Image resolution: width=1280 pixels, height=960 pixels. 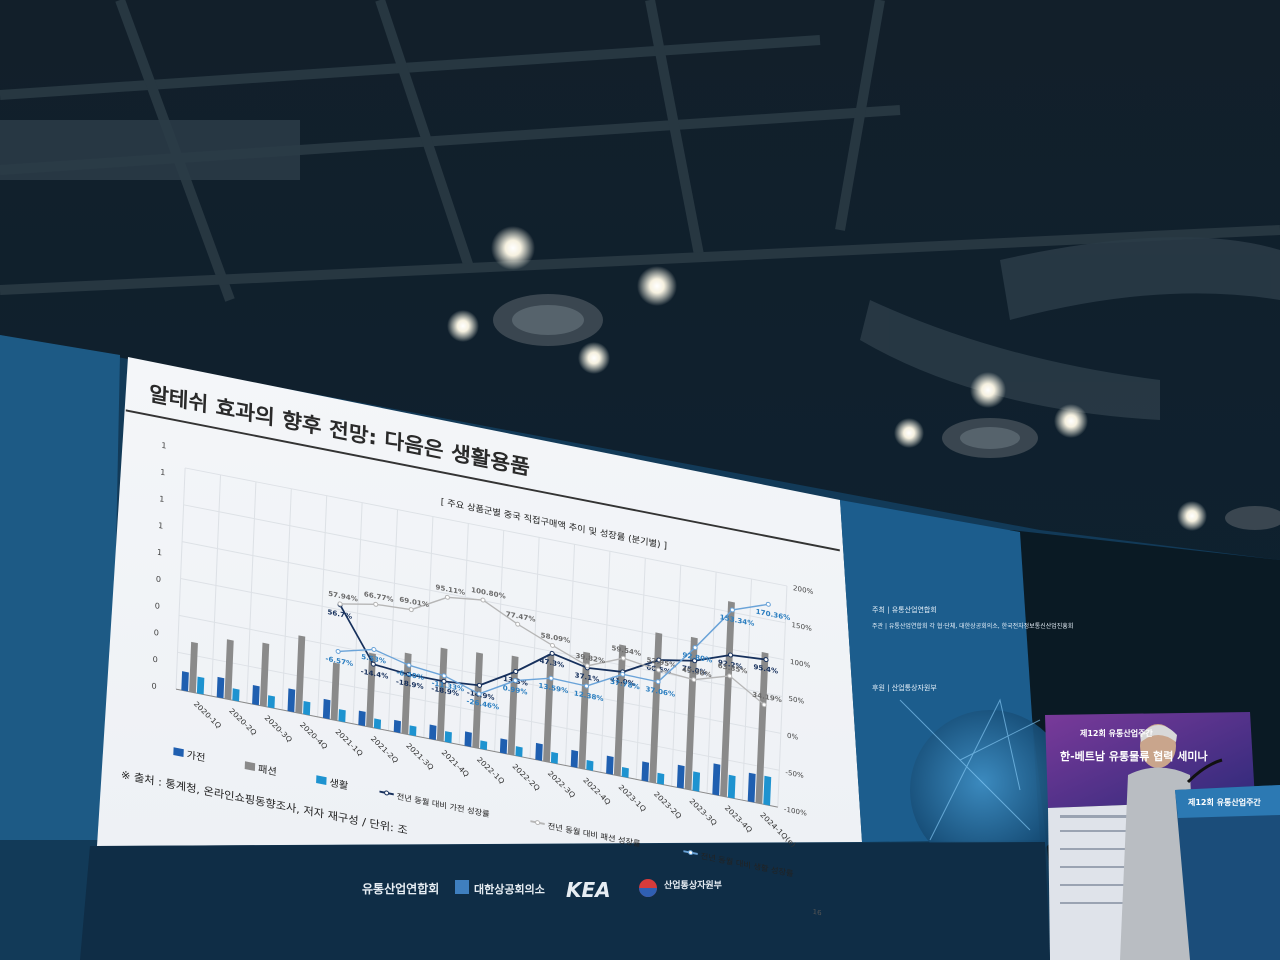 I want to click on bottom-band, so click(x=565, y=901).